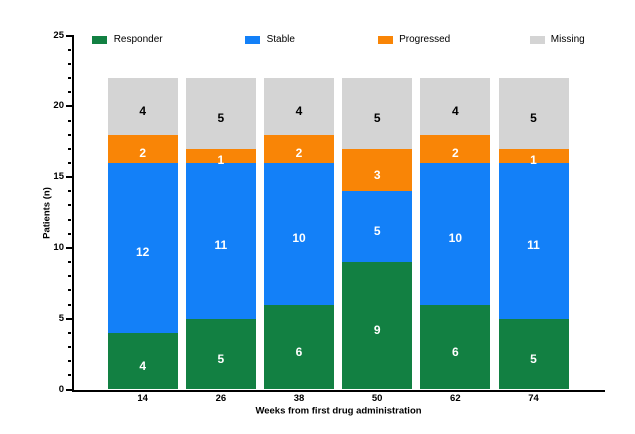  I want to click on x-tick-label: 74, so click(533, 398).